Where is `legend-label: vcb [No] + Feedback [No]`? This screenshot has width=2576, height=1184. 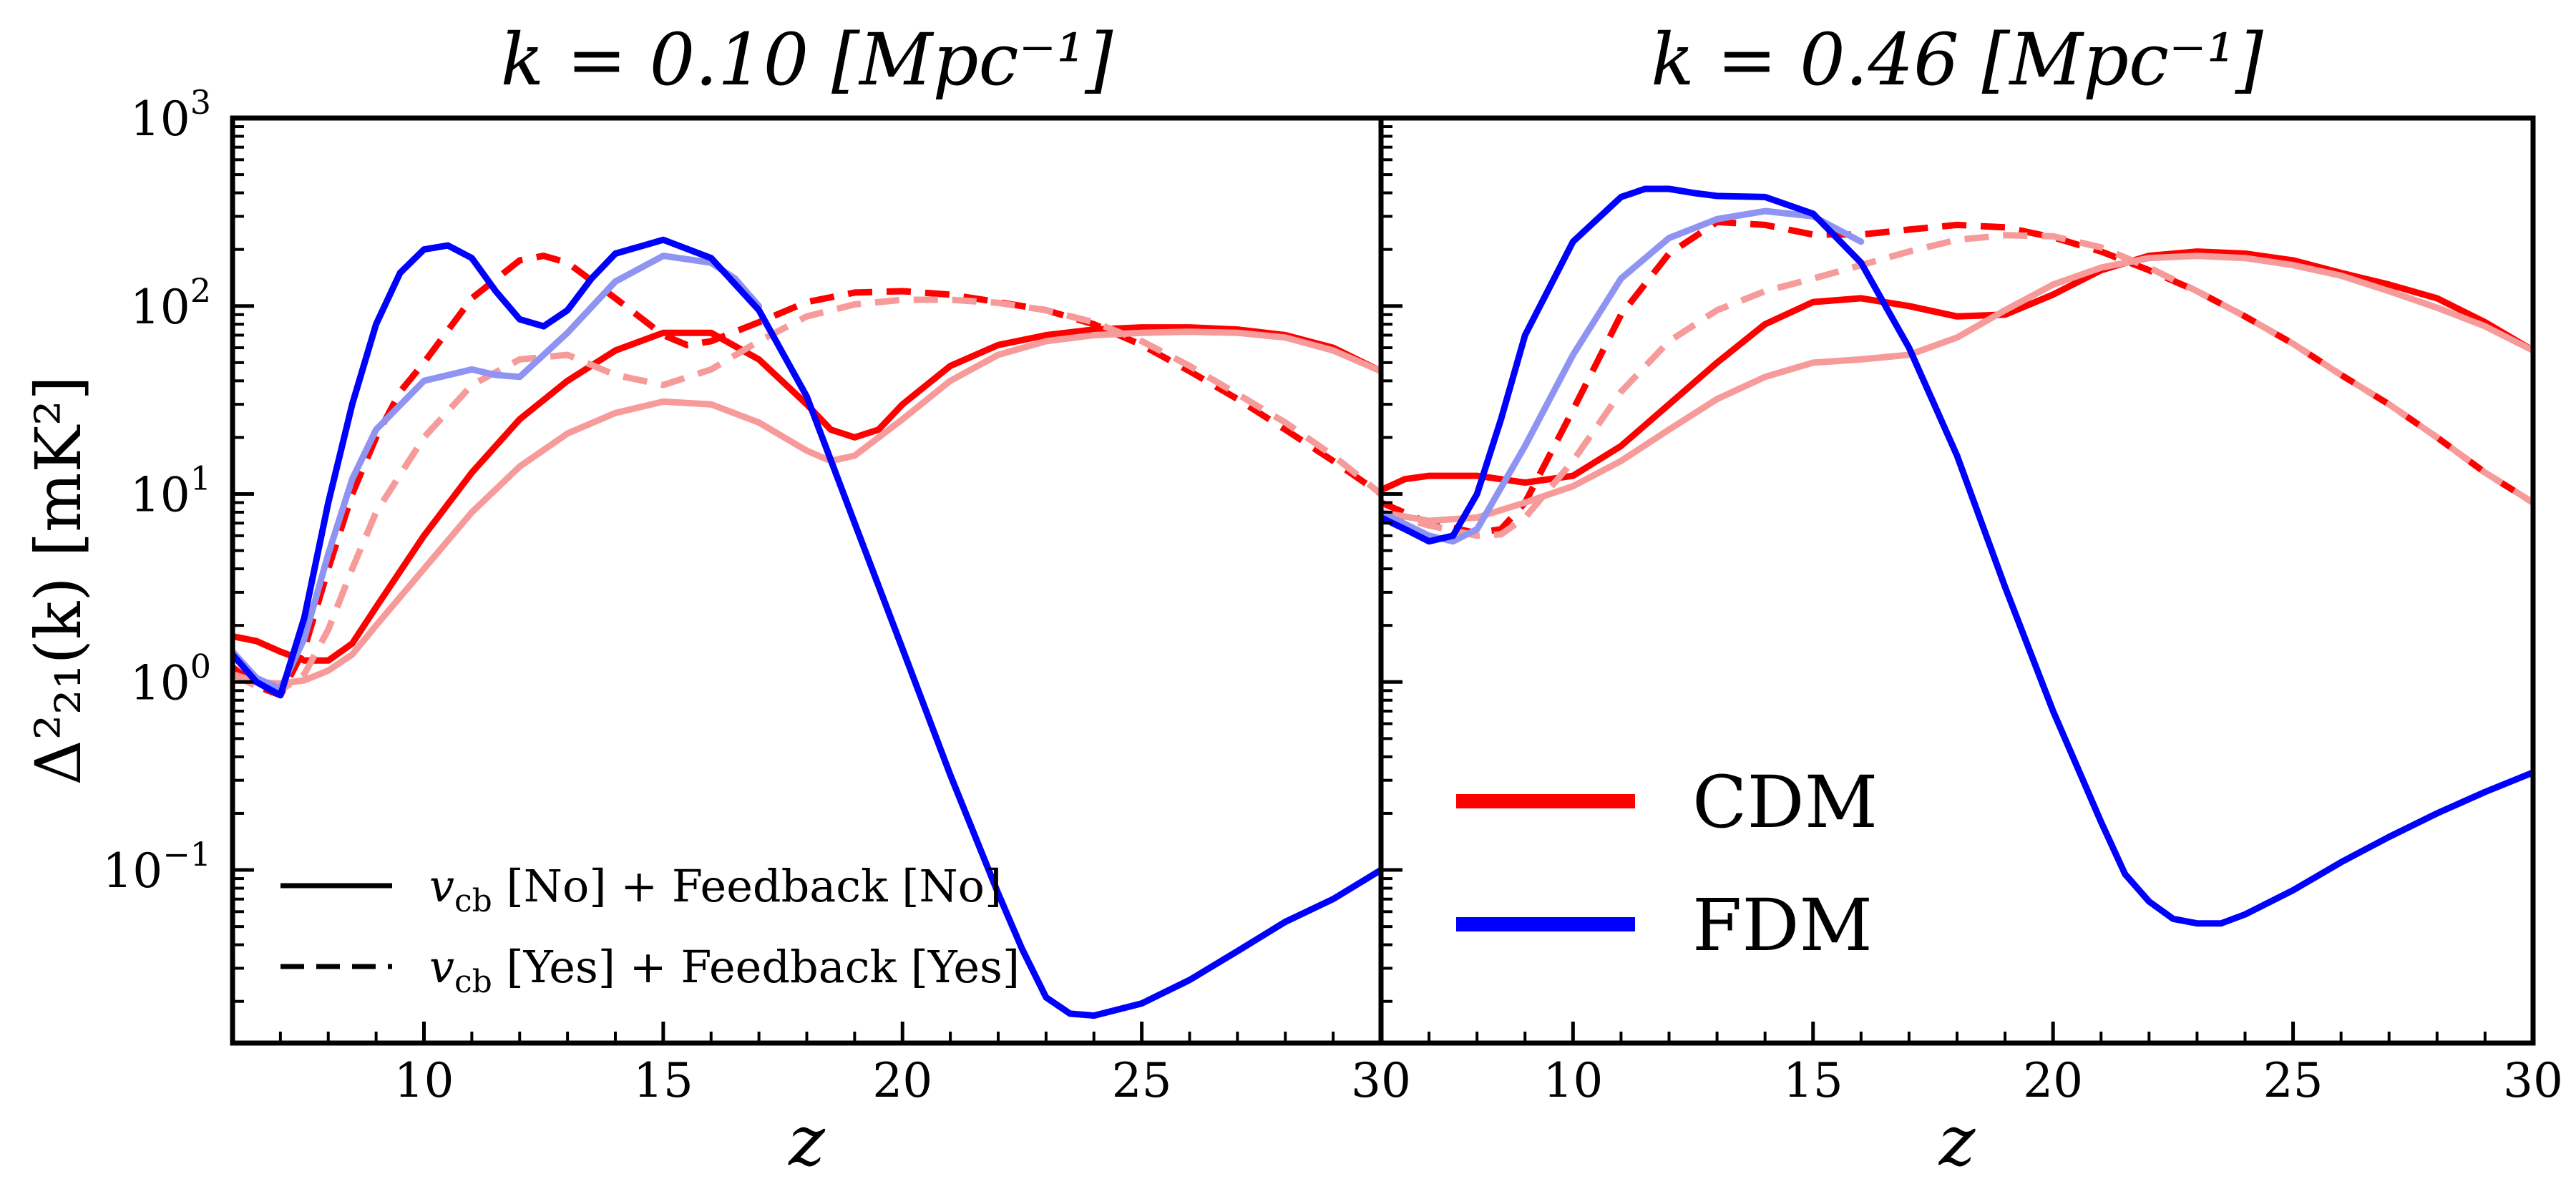 legend-label: vcb [No] + Feedback [No] is located at coordinates (715, 889).